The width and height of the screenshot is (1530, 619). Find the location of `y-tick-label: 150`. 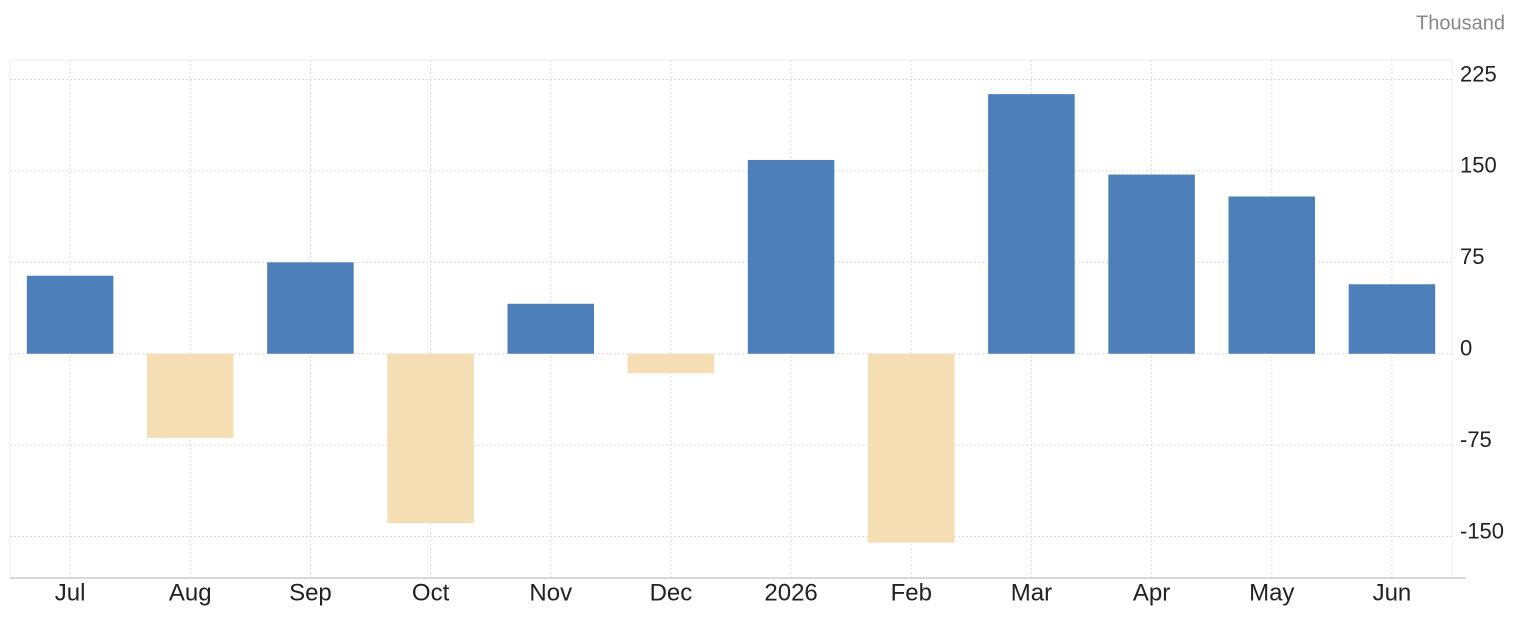

y-tick-label: 150 is located at coordinates (1478, 165).